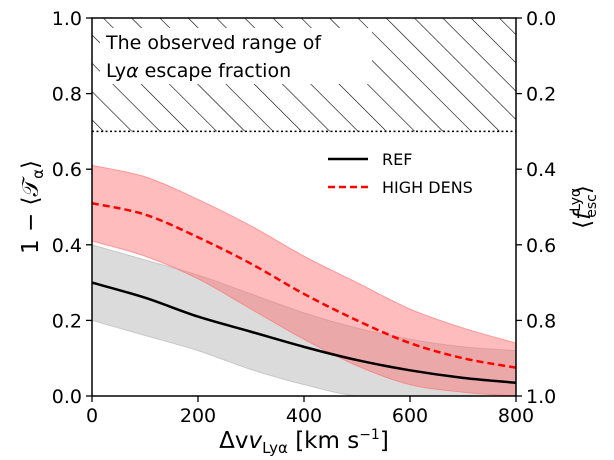 This screenshot has height=460, width=614. I want to click on y-axis-title: 1 − ⟨𝒯α⟩, so click(32, 207).